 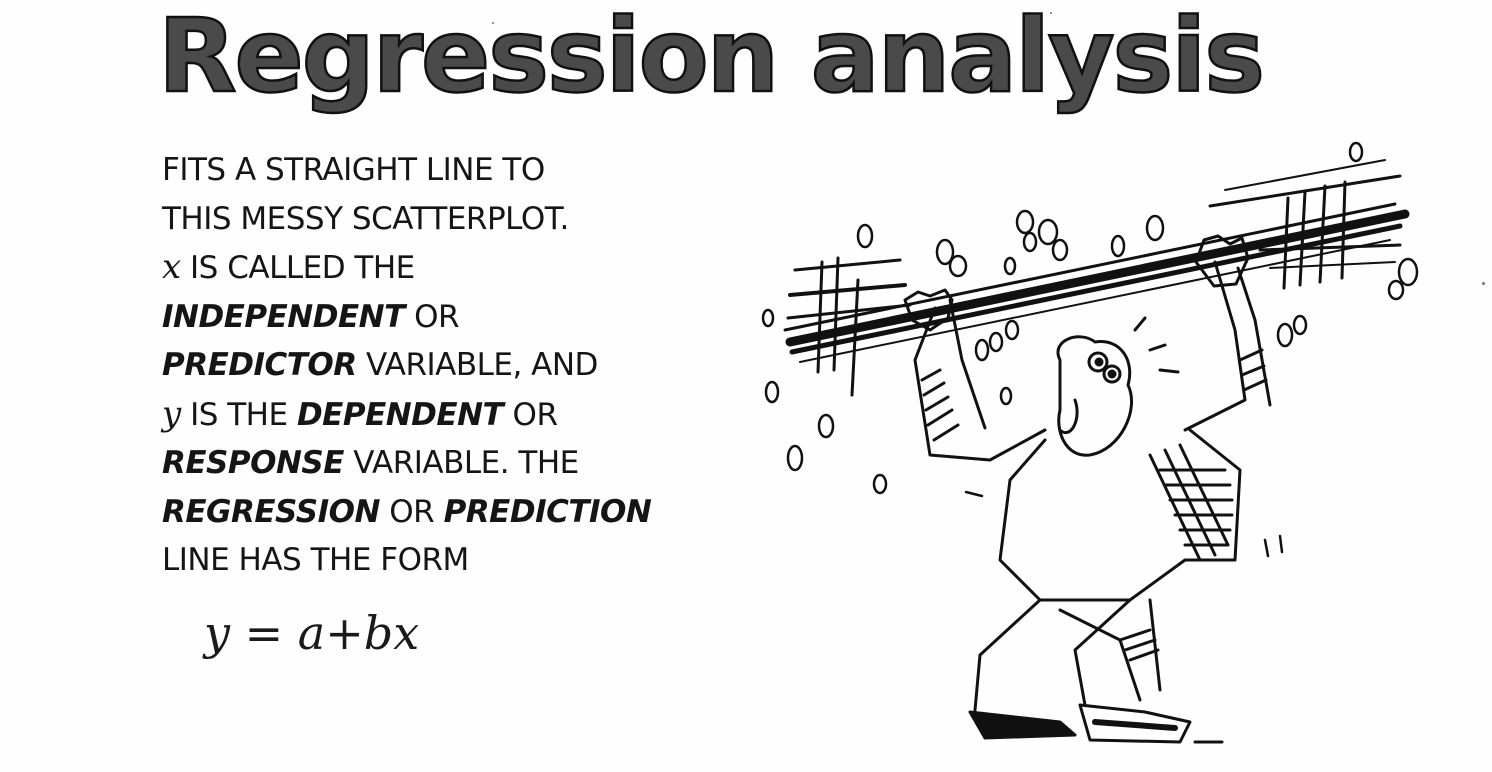 What do you see at coordinates (411, 511) in the screenshot?
I see `caption-line-8-text: or` at bounding box center [411, 511].